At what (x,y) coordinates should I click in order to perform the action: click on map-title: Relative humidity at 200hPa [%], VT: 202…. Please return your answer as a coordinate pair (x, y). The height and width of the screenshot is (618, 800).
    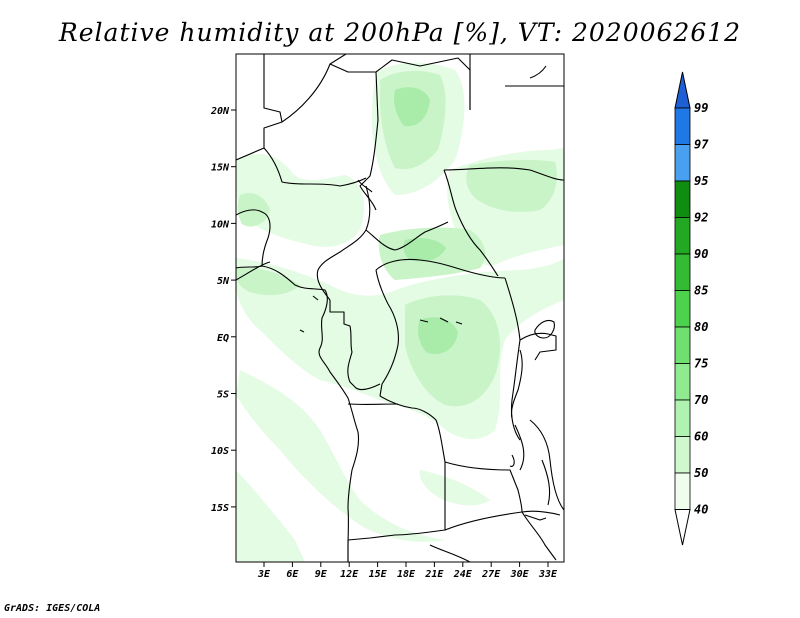
    Looking at the image, I should click on (400, 32).